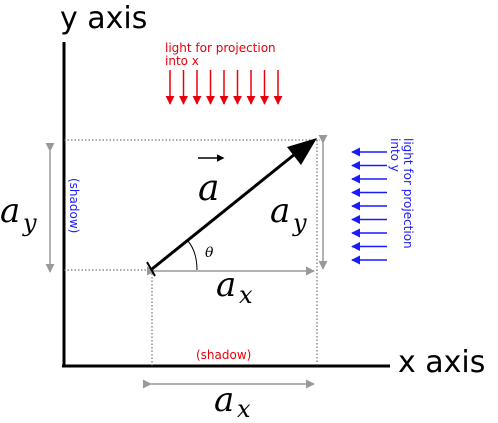  I want to click on light-y-label-line2: into y, so click(395, 155).